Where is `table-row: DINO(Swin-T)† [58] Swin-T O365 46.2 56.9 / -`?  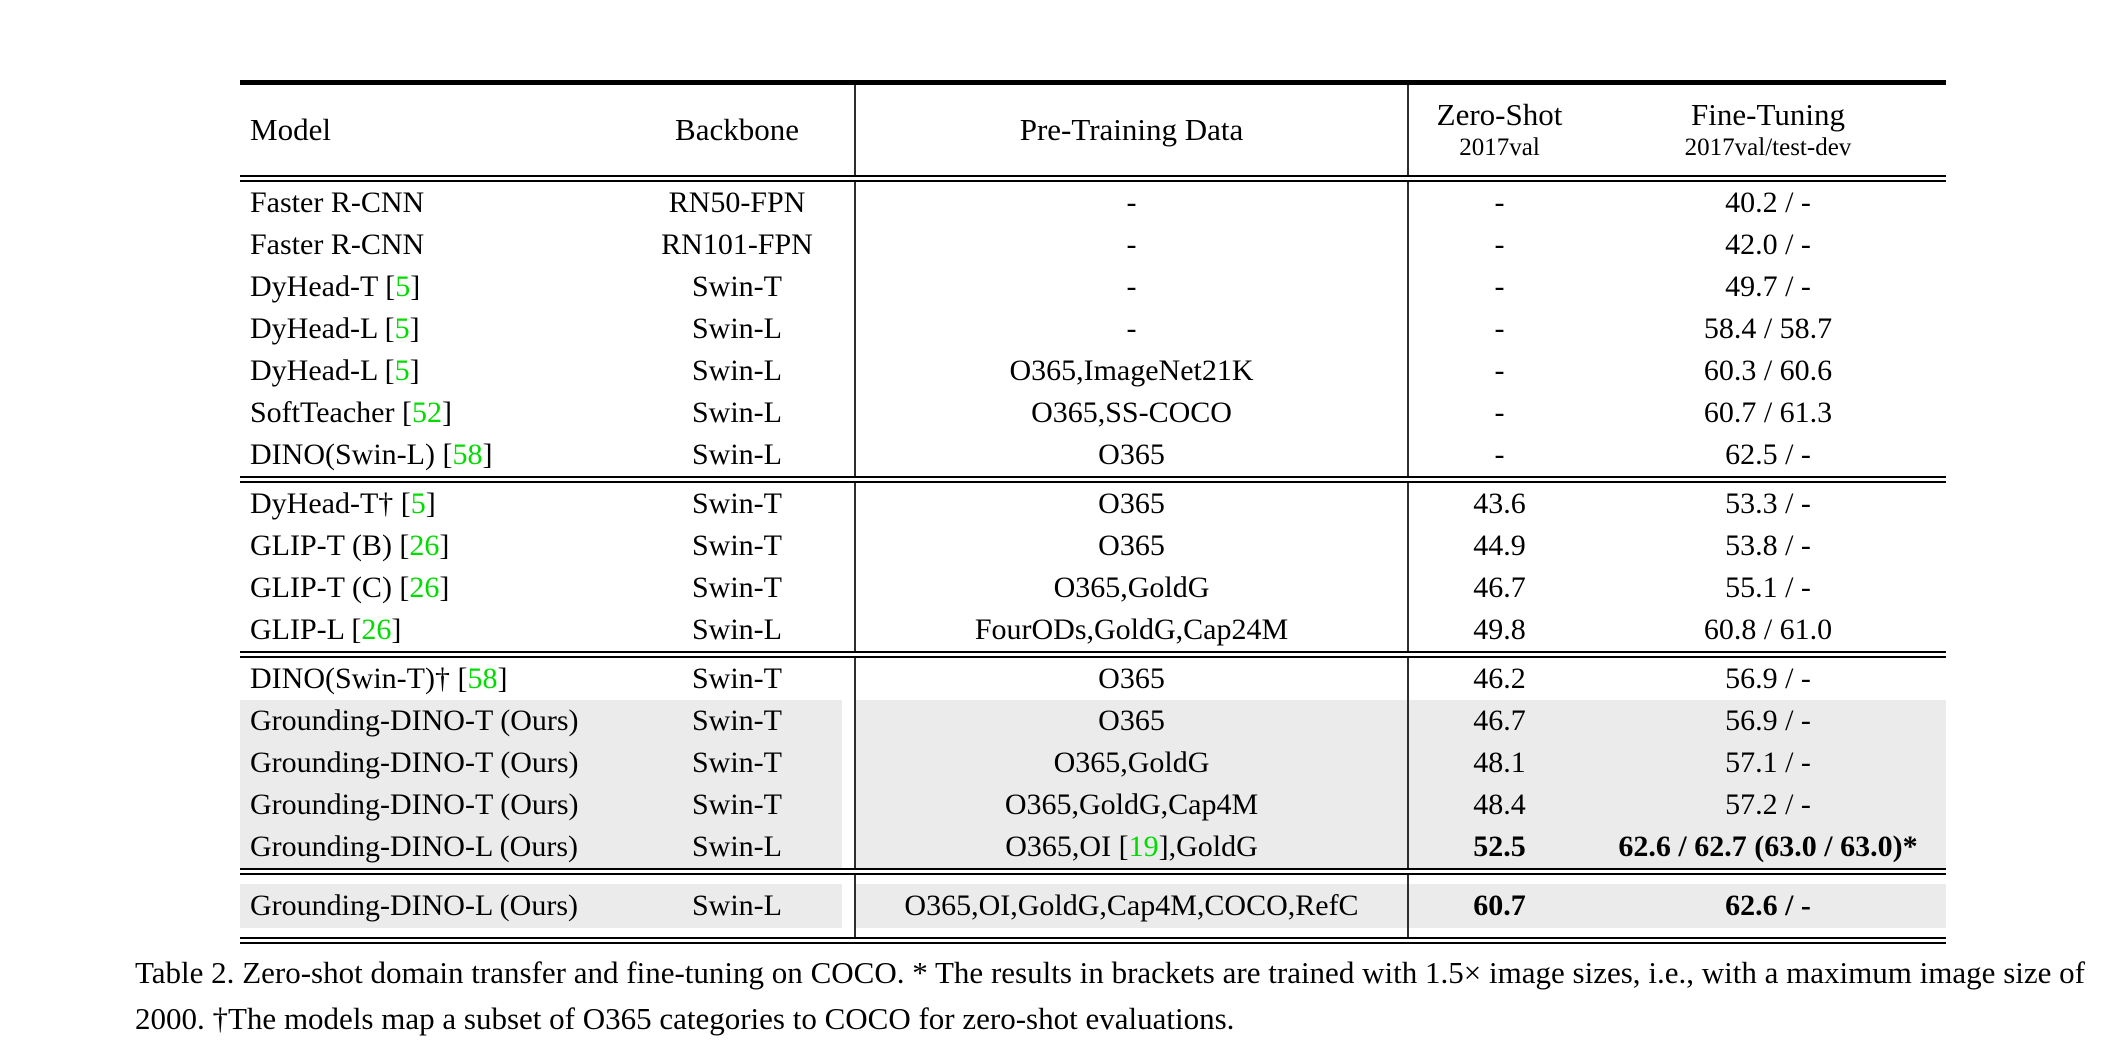 table-row: DINO(Swin-T)† [58] Swin-T O365 46.2 56.9 / - is located at coordinates (1093, 677).